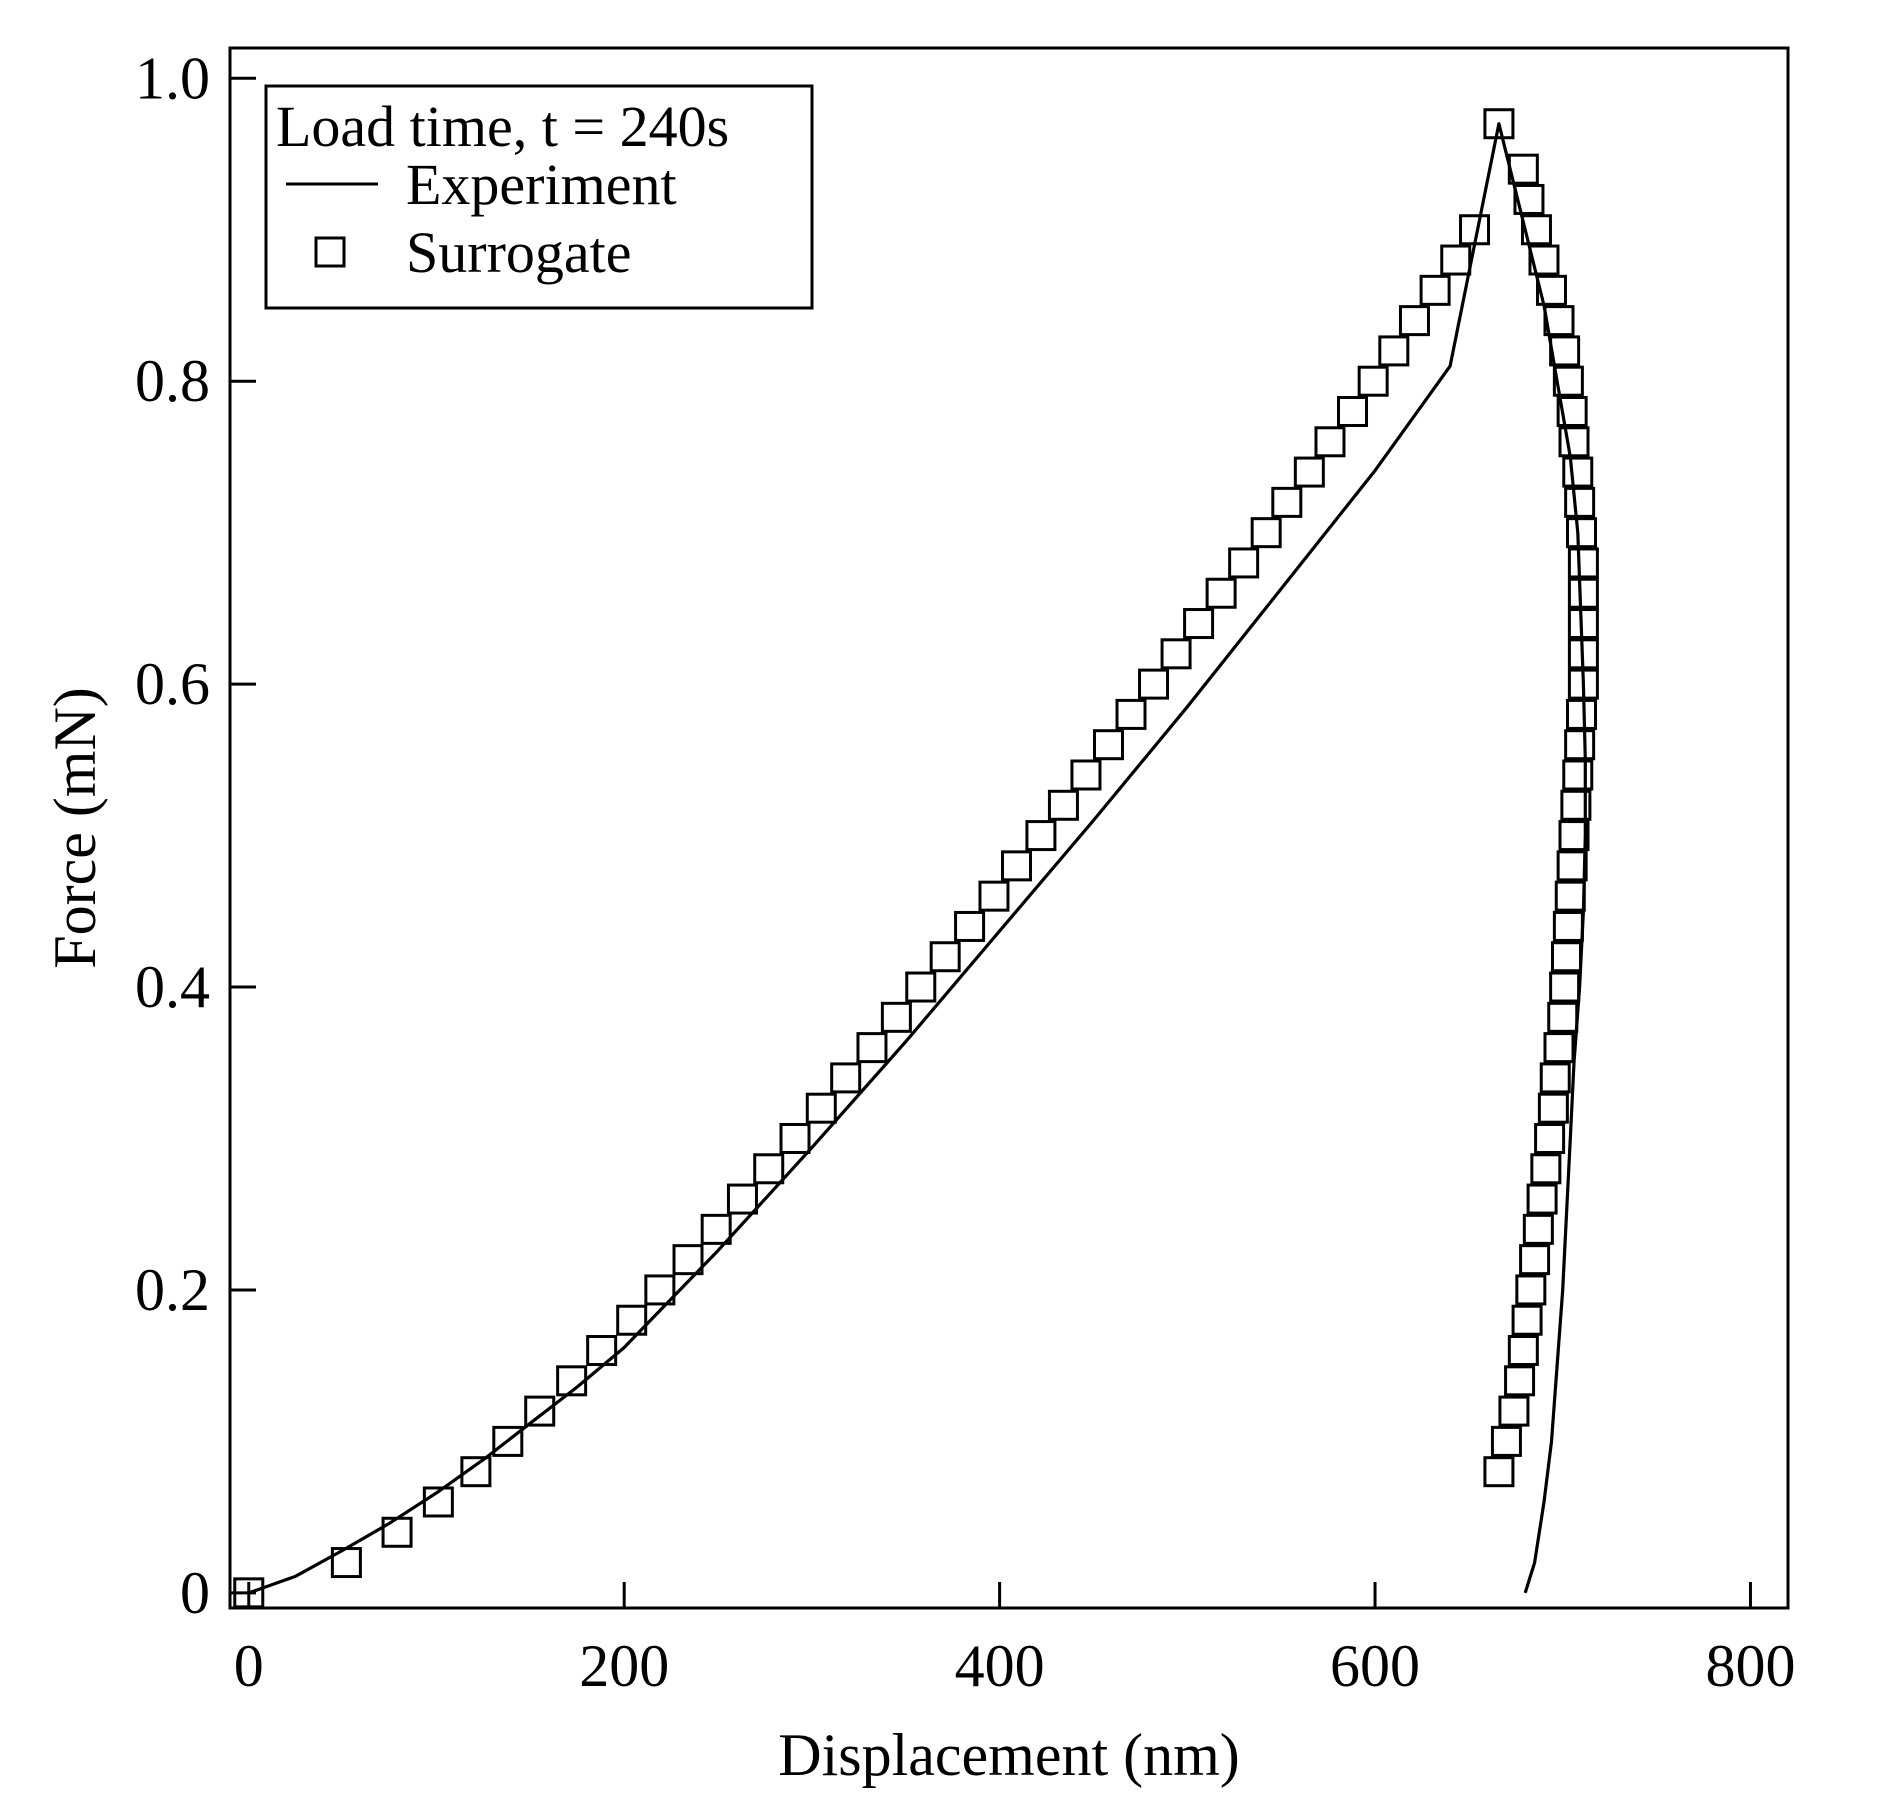 Image resolution: width=1893 pixels, height=1807 pixels. Describe the element at coordinates (172, 987) in the screenshot. I see `y-tick-label: 0.4` at that location.